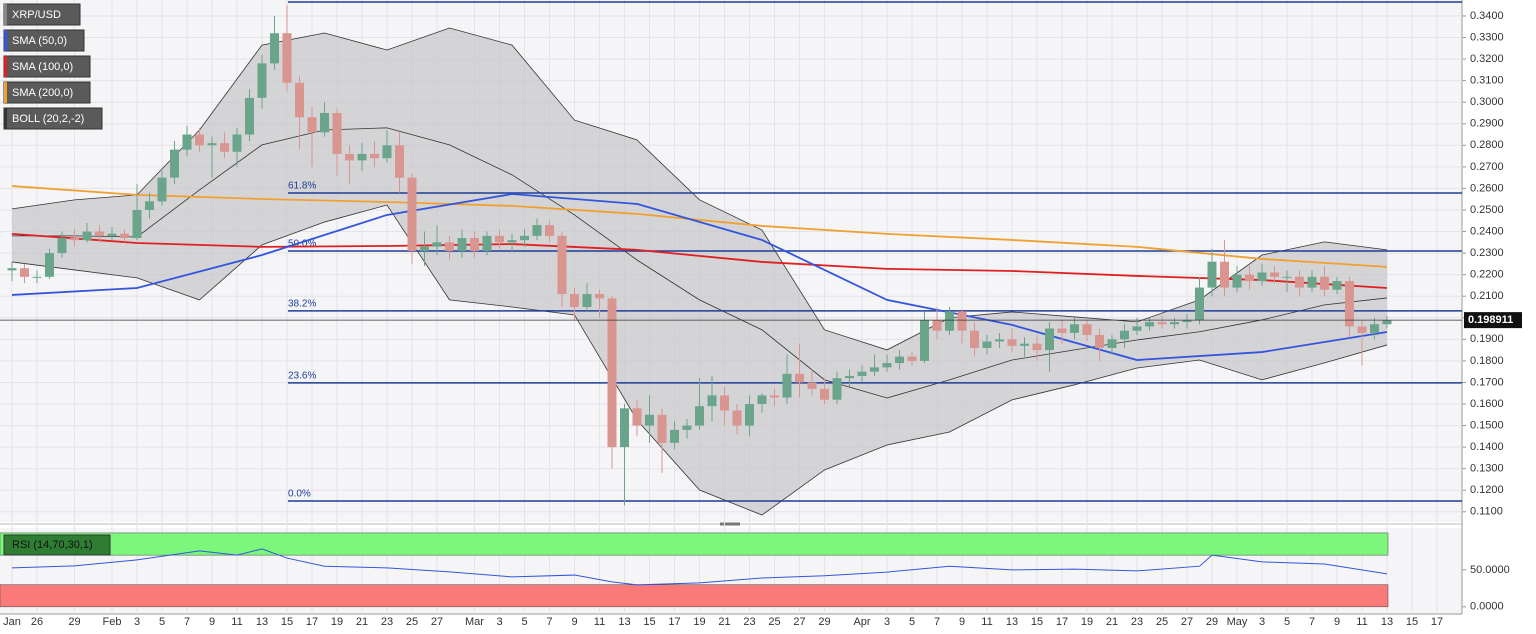 The width and height of the screenshot is (1536, 634). Describe the element at coordinates (236, 622) in the screenshot. I see `x-tick-label: 11` at that location.